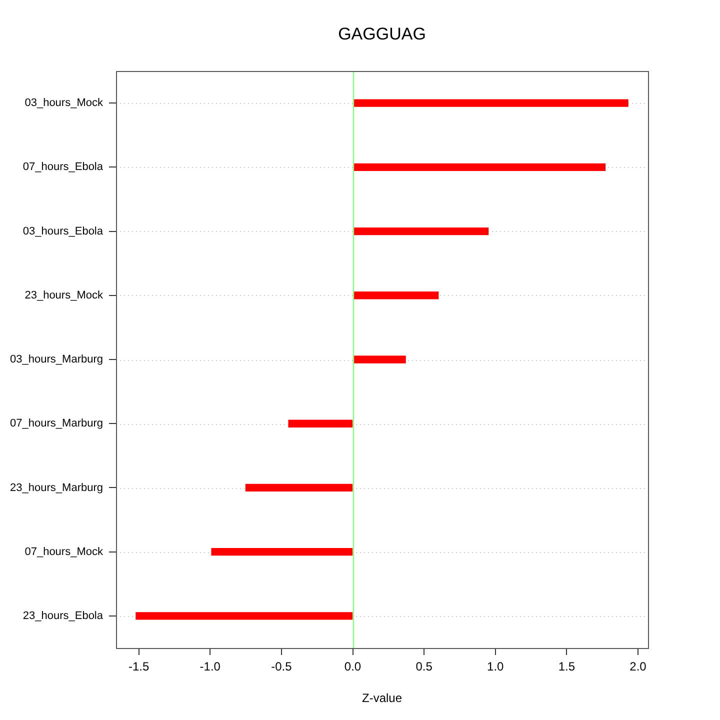 The width and height of the screenshot is (720, 720). What do you see at coordinates (63, 167) in the screenshot?
I see `y-tick-label: 07_hours_Ebola` at bounding box center [63, 167].